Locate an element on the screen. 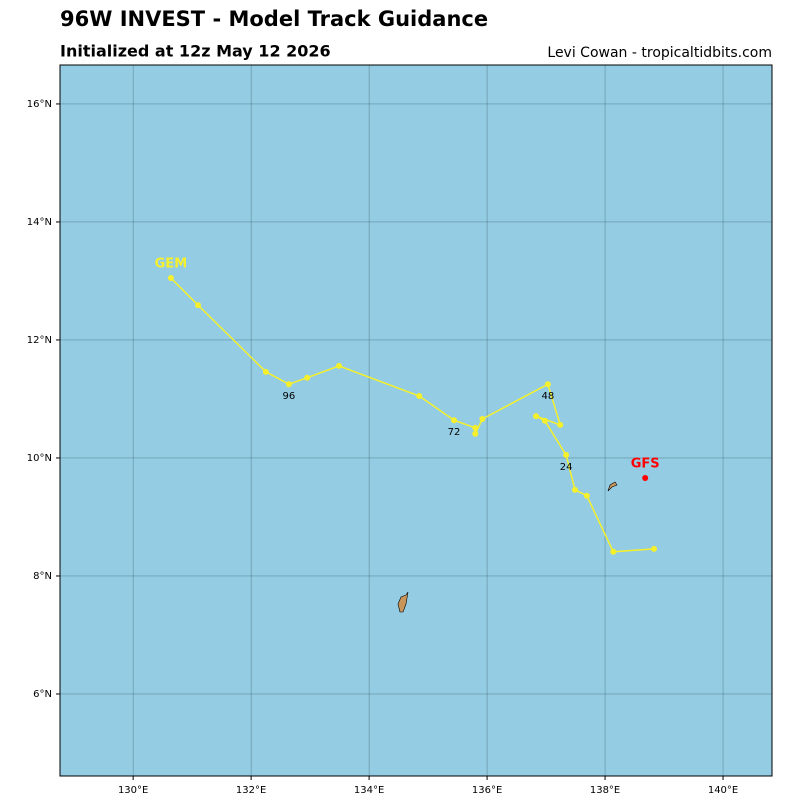  model-label: GFS is located at coordinates (645, 464).